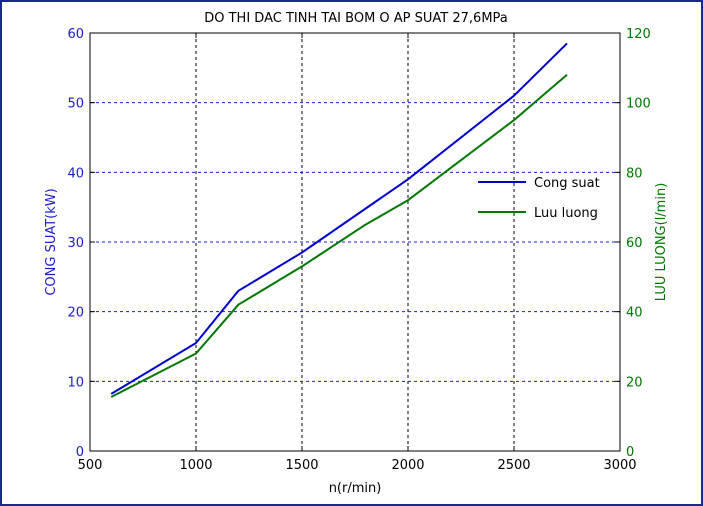 This screenshot has width=703, height=506. Describe the element at coordinates (634, 382) in the screenshot. I see `y-right-tick-label: 20` at that location.